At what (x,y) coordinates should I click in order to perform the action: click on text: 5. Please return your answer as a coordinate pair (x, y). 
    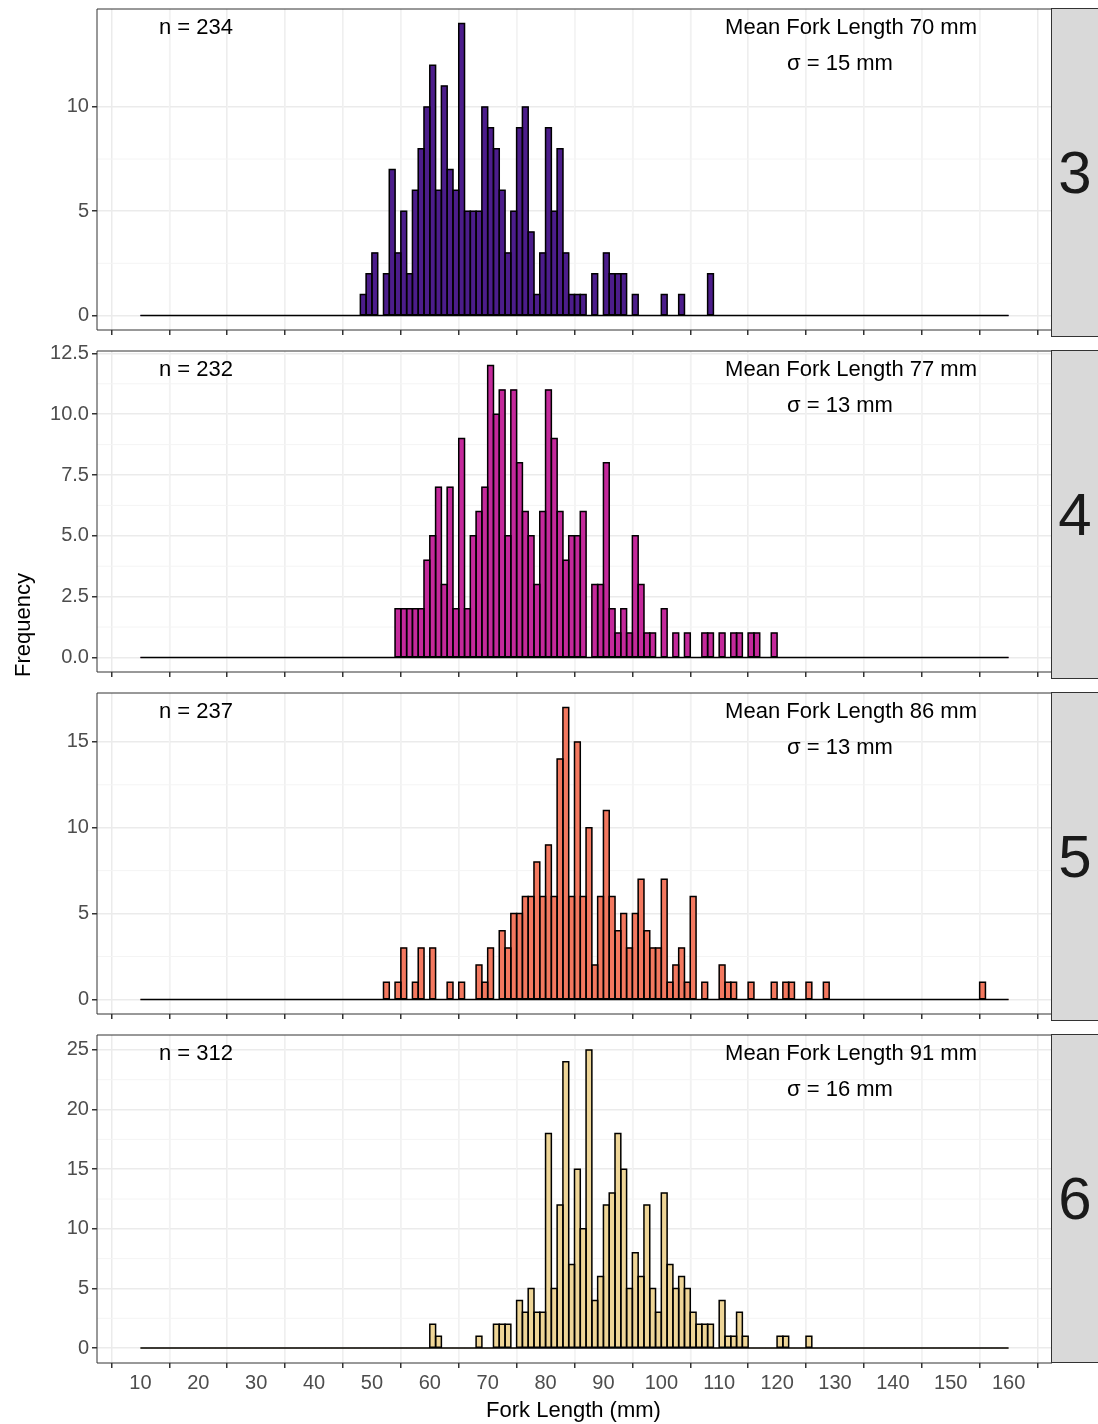
    Looking at the image, I should click on (1074, 856).